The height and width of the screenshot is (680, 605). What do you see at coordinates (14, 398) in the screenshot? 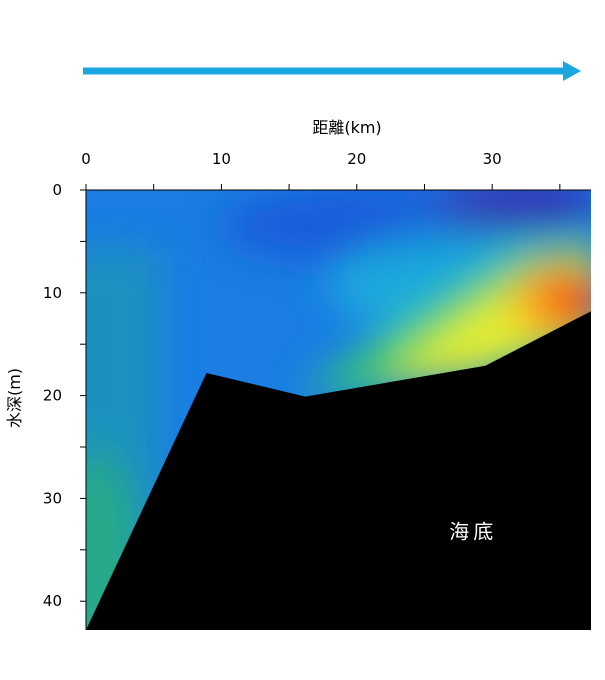
I see `y-axis-title: 水深(m)` at bounding box center [14, 398].